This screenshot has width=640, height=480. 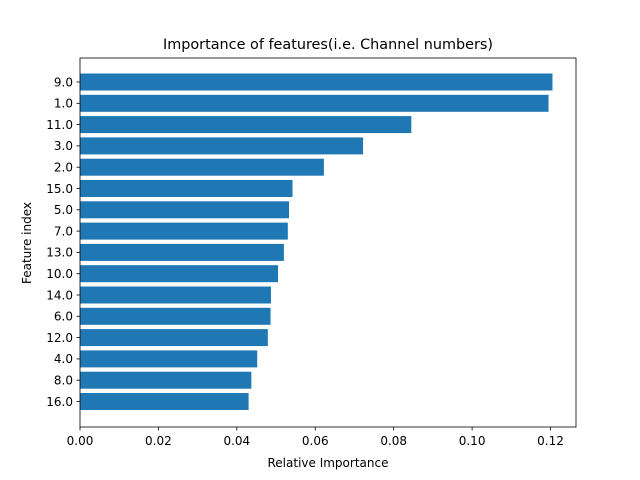 I want to click on bar-4.0, so click(x=169, y=359).